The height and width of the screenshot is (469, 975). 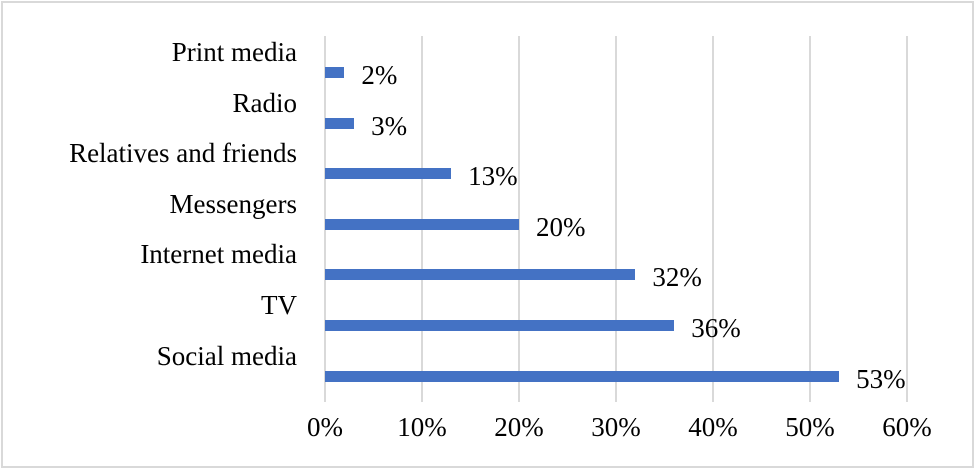 I want to click on x-tick-label: 30%, so click(x=616, y=427).